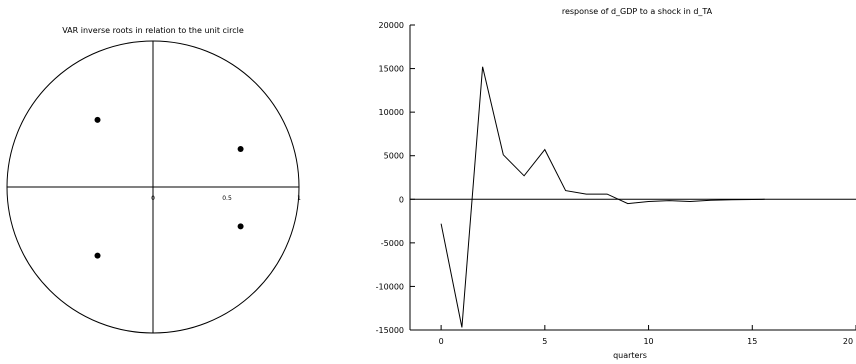 Image resolution: width=856 pixels, height=364 pixels. What do you see at coordinates (395, 178) in the screenshot?
I see `irf-y-ticks: 20000 15000 10000 5000 0 -5000 -10000 -15000` at bounding box center [395, 178].